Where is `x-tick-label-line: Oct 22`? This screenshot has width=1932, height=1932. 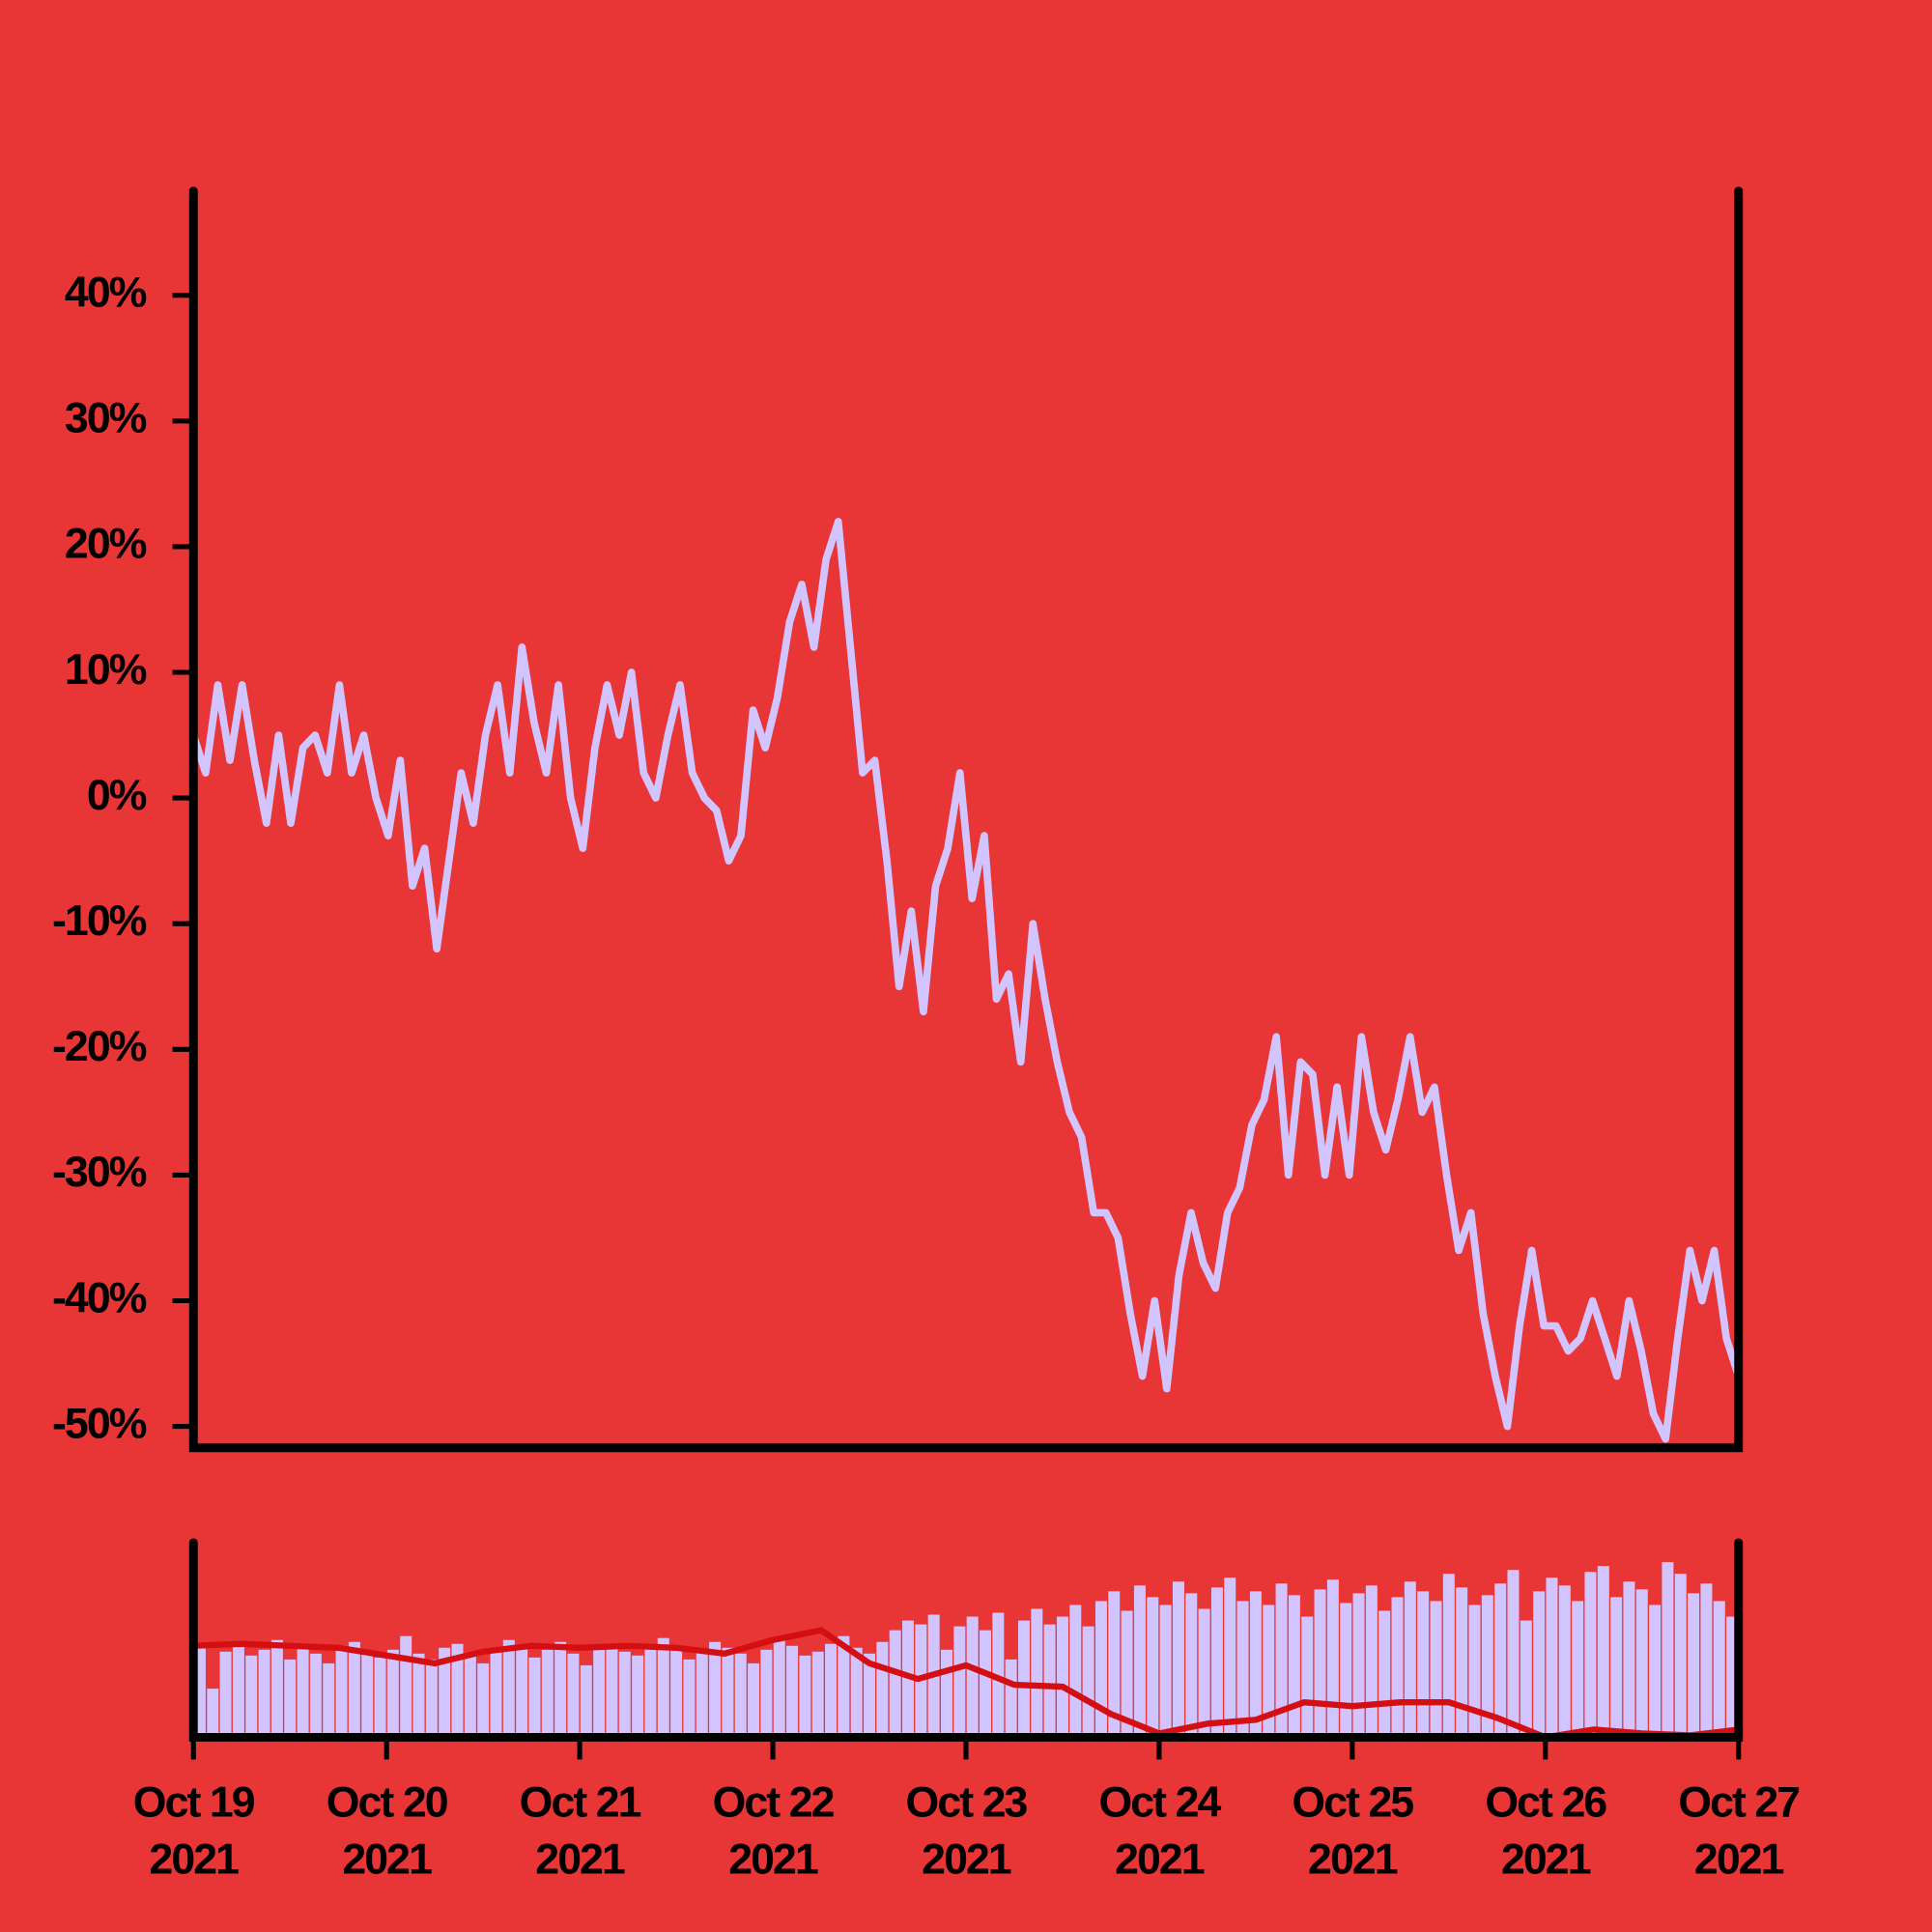 x-tick-label-line: Oct 22 is located at coordinates (774, 1802).